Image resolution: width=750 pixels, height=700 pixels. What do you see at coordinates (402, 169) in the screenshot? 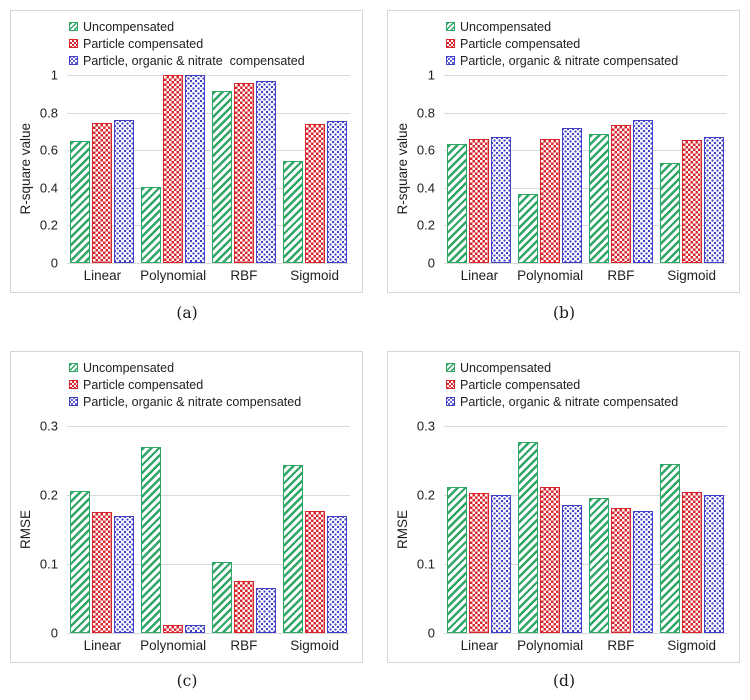
I see `y-axis-title-text: R-square value` at bounding box center [402, 169].